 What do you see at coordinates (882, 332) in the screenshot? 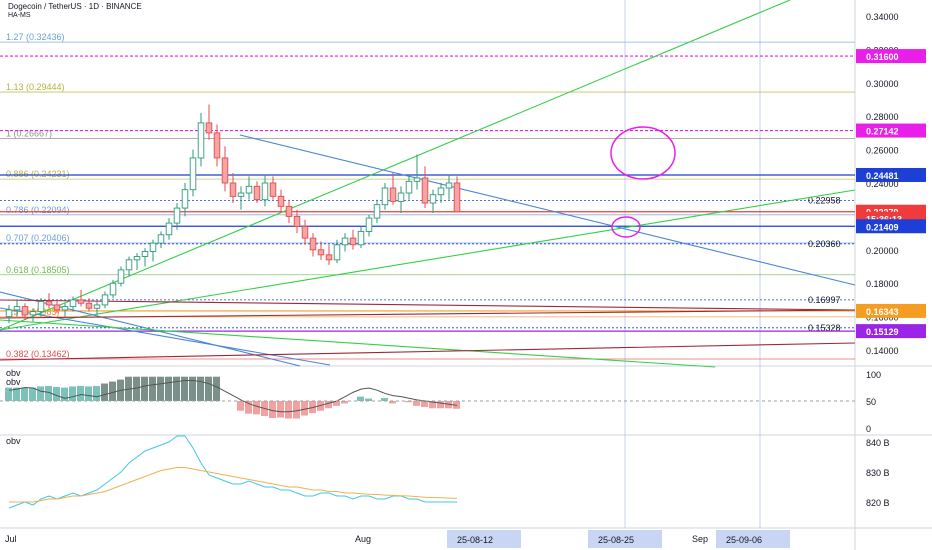
I see `price-tag-label: 0.15129` at bounding box center [882, 332].